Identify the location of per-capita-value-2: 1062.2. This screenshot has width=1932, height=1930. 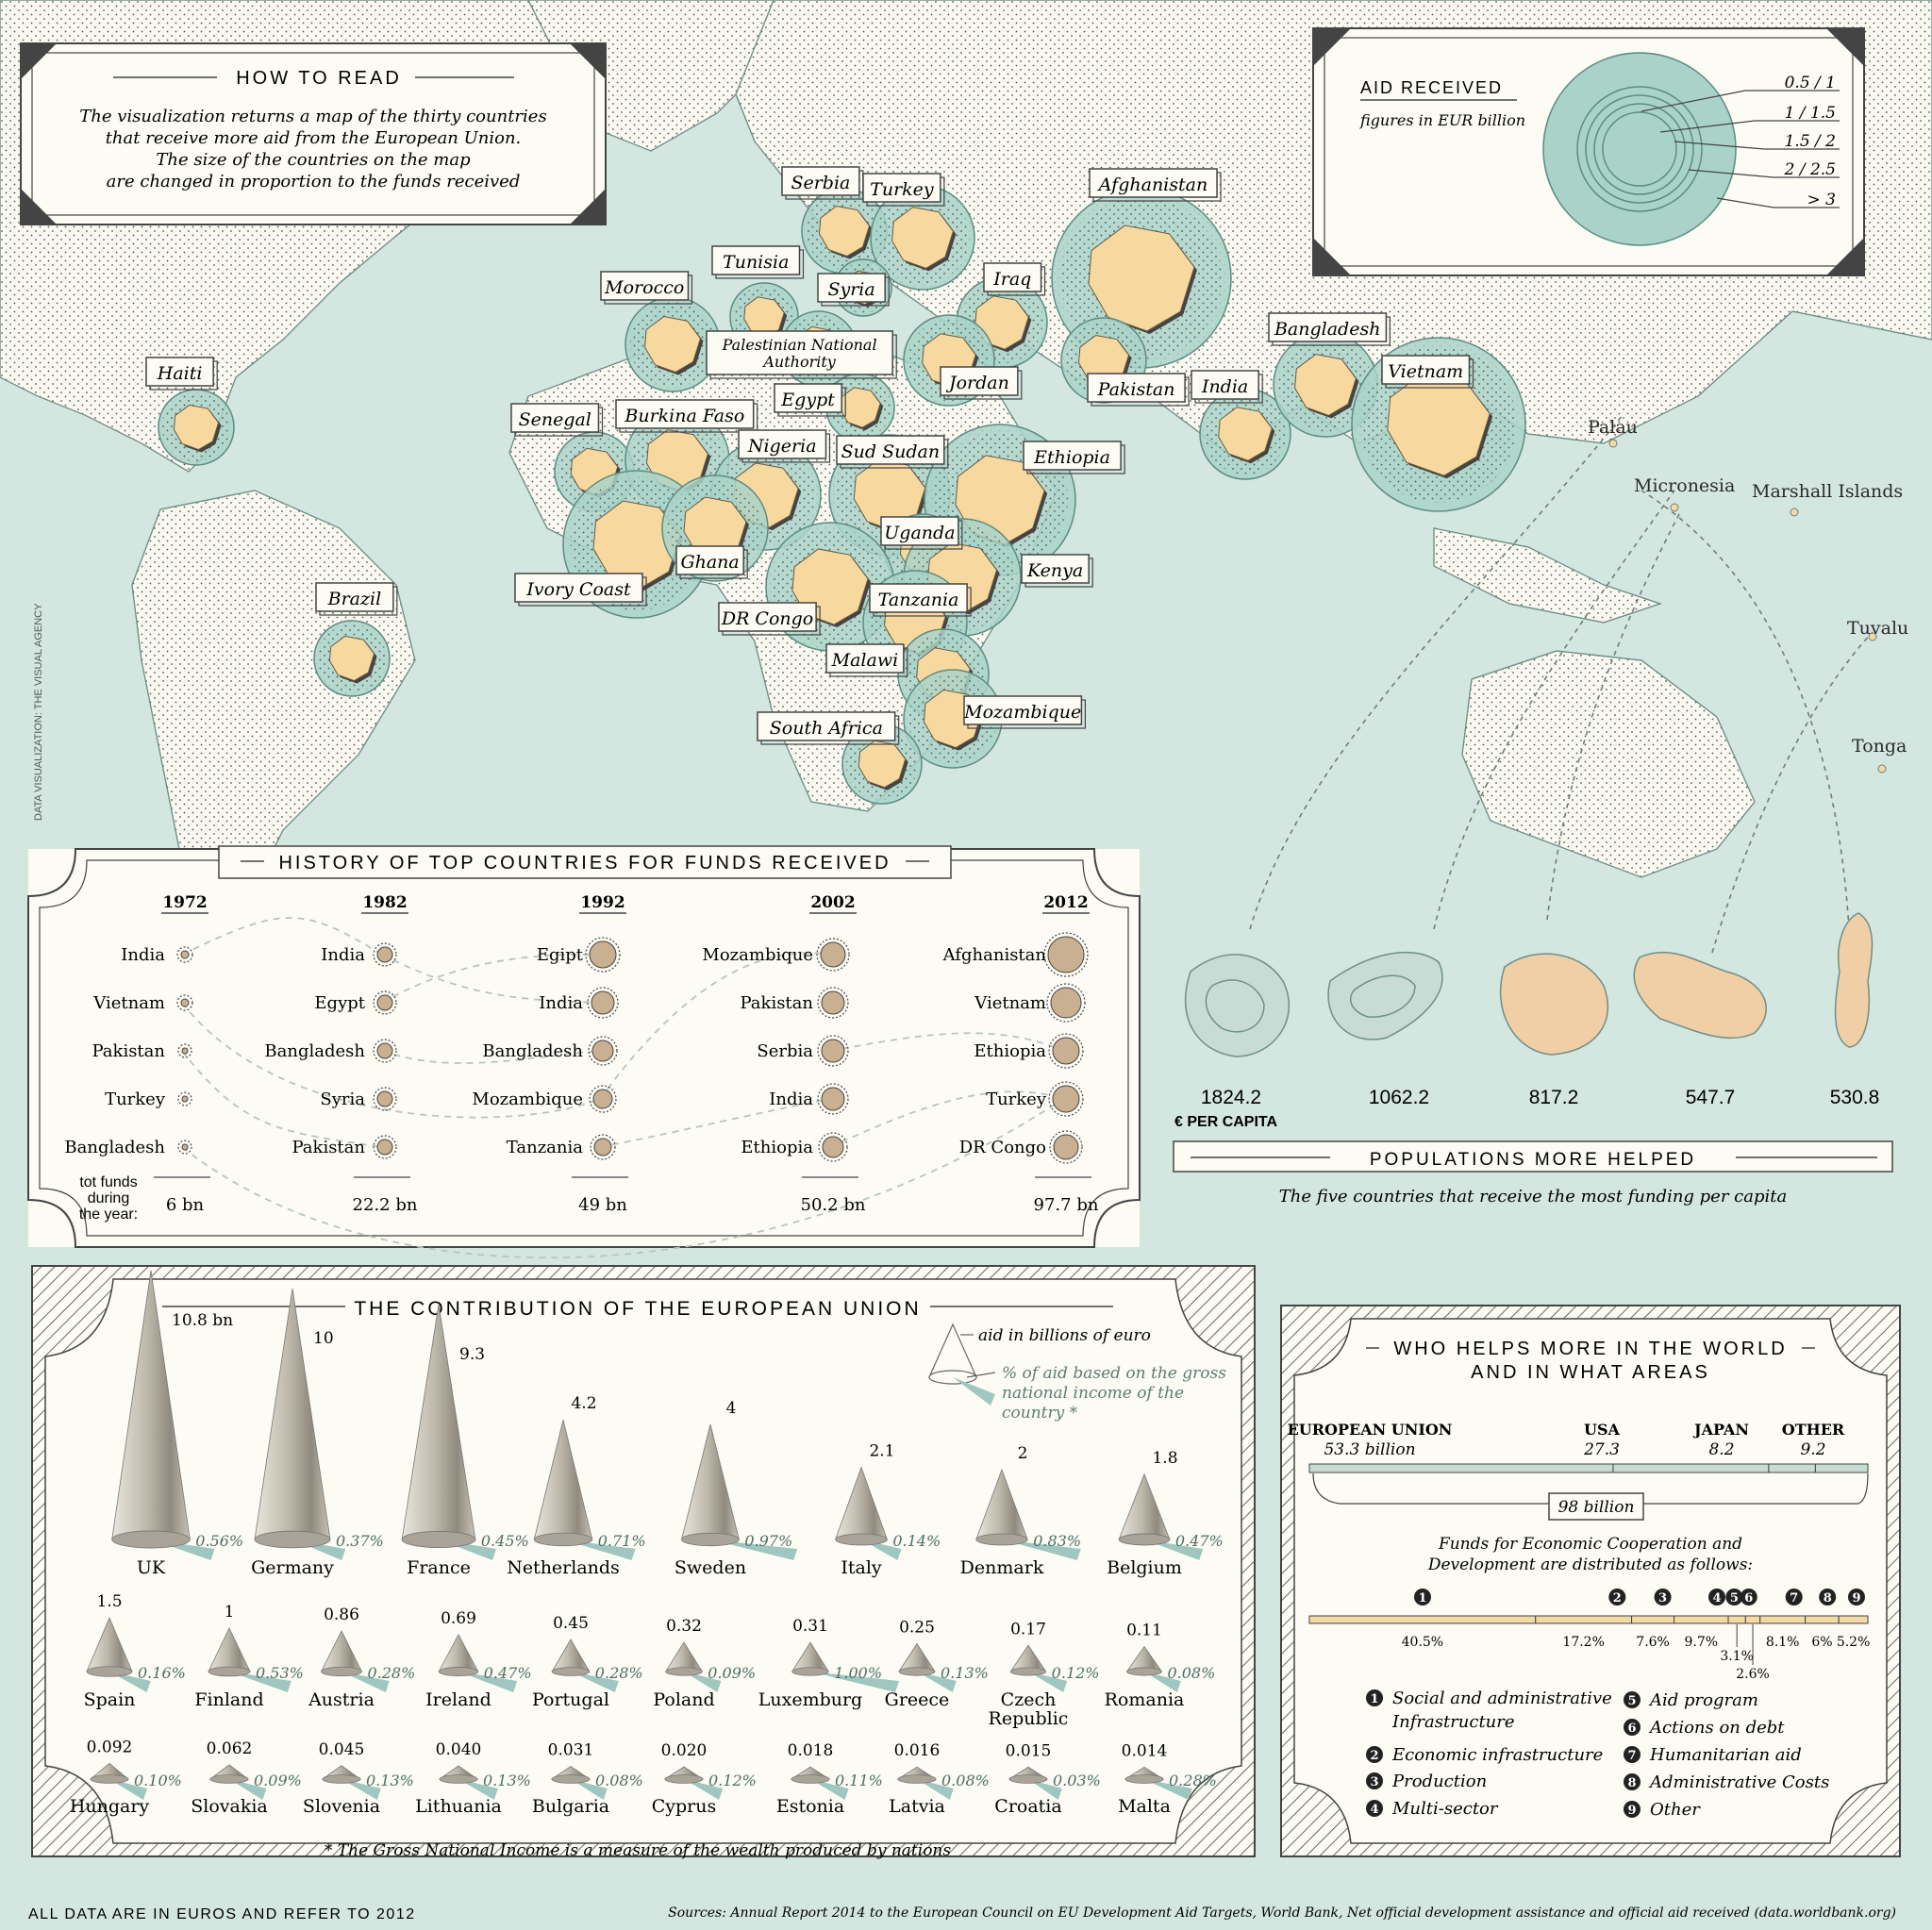
(1399, 1097).